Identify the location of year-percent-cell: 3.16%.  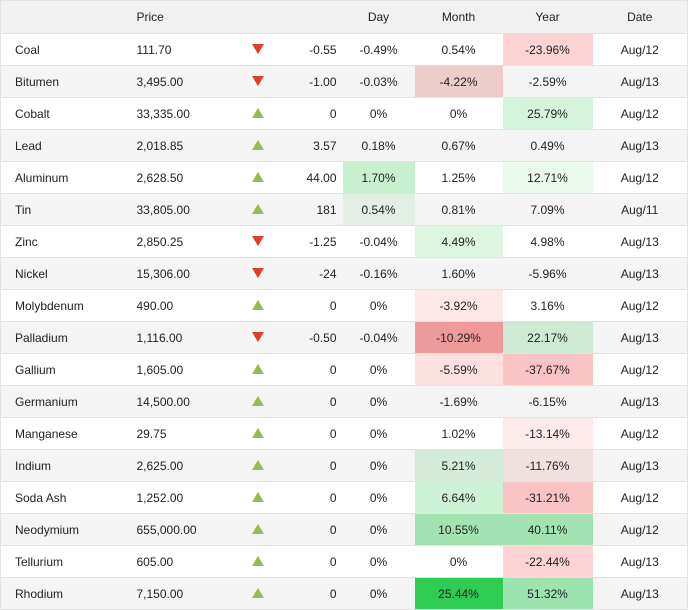
(547, 305).